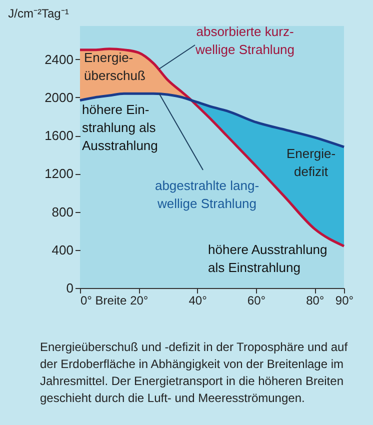 The height and width of the screenshot is (425, 373). Describe the element at coordinates (59, 174) in the screenshot. I see `y-tick-label: 1200` at that location.